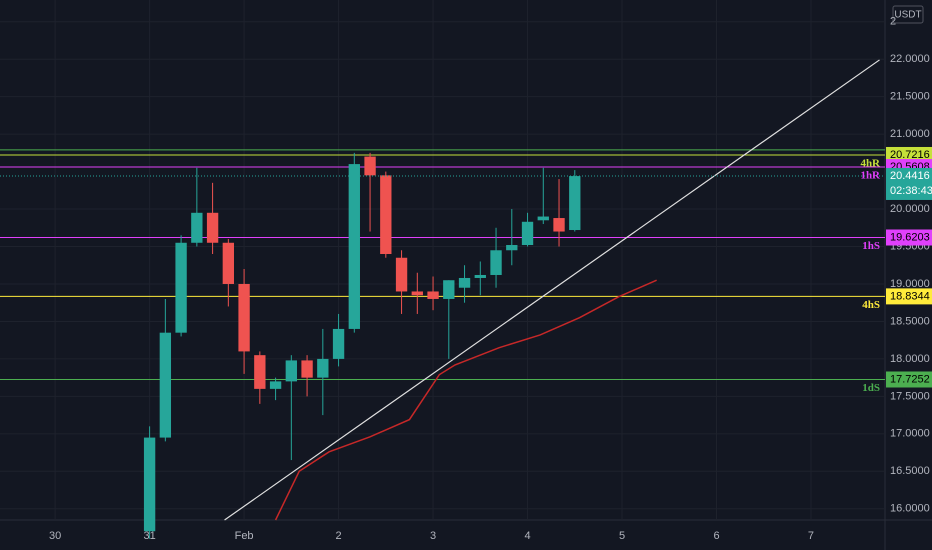 The image size is (932, 550). I want to click on y-tick-label: 21.0000, so click(910, 134).